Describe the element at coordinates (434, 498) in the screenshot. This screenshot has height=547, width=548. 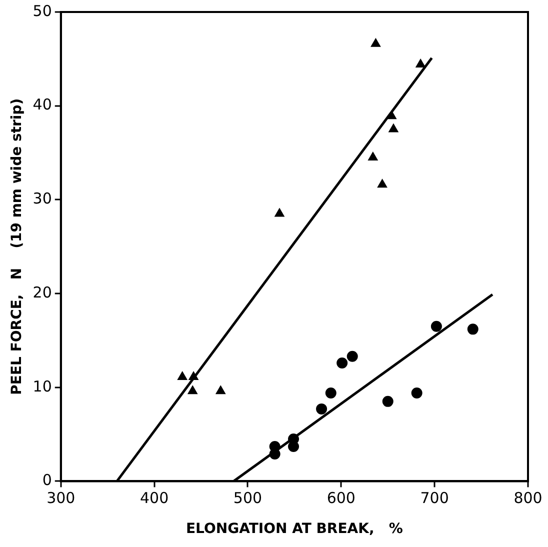
I see `x-tick-label: 700` at that location.